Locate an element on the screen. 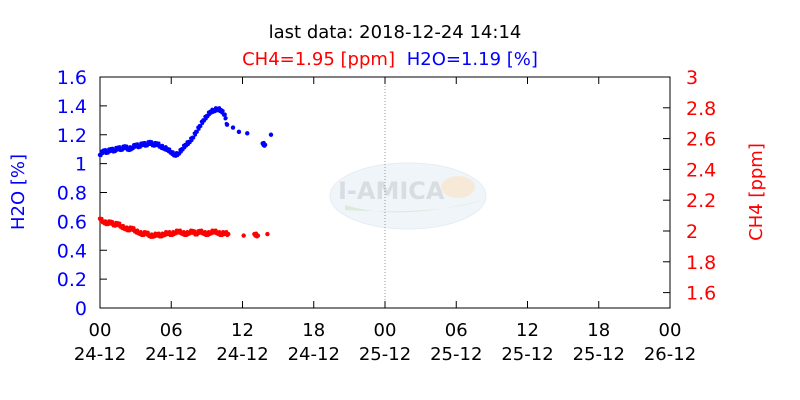 Image resolution: width=800 pixels, height=400 pixels. left-axis-label: H2O [%] is located at coordinates (18, 192).